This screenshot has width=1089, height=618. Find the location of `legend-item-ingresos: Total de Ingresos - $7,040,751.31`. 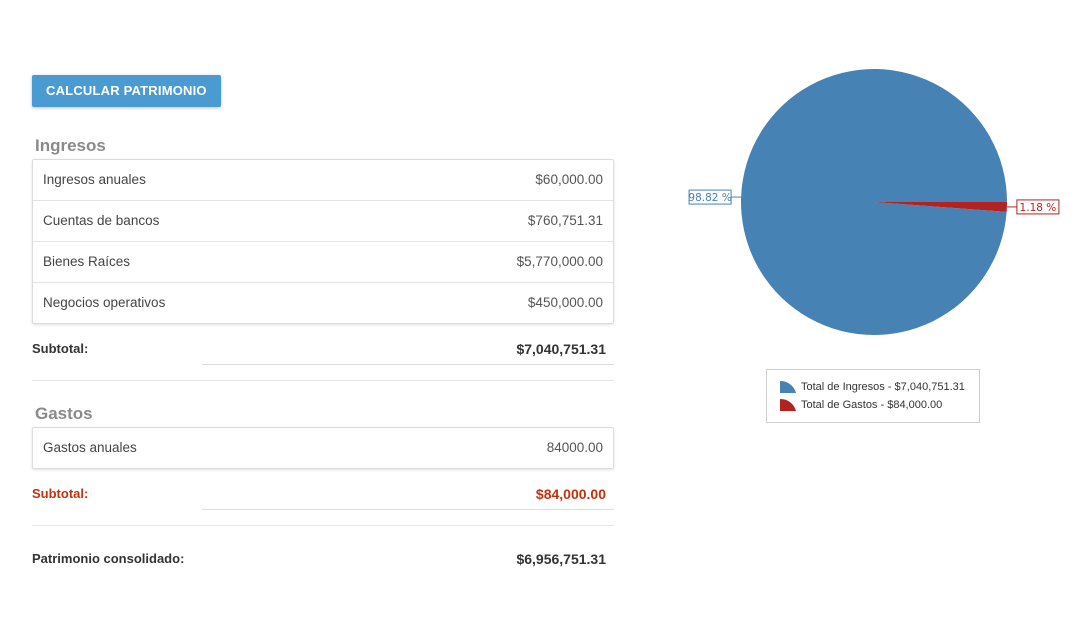

legend-item-ingresos: Total de Ingresos - $7,040,751.31 is located at coordinates (879, 387).